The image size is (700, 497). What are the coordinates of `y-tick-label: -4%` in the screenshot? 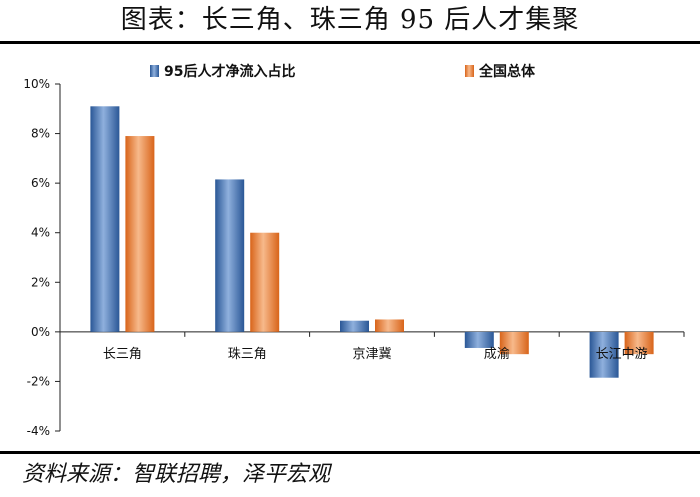 It's located at (38, 431).